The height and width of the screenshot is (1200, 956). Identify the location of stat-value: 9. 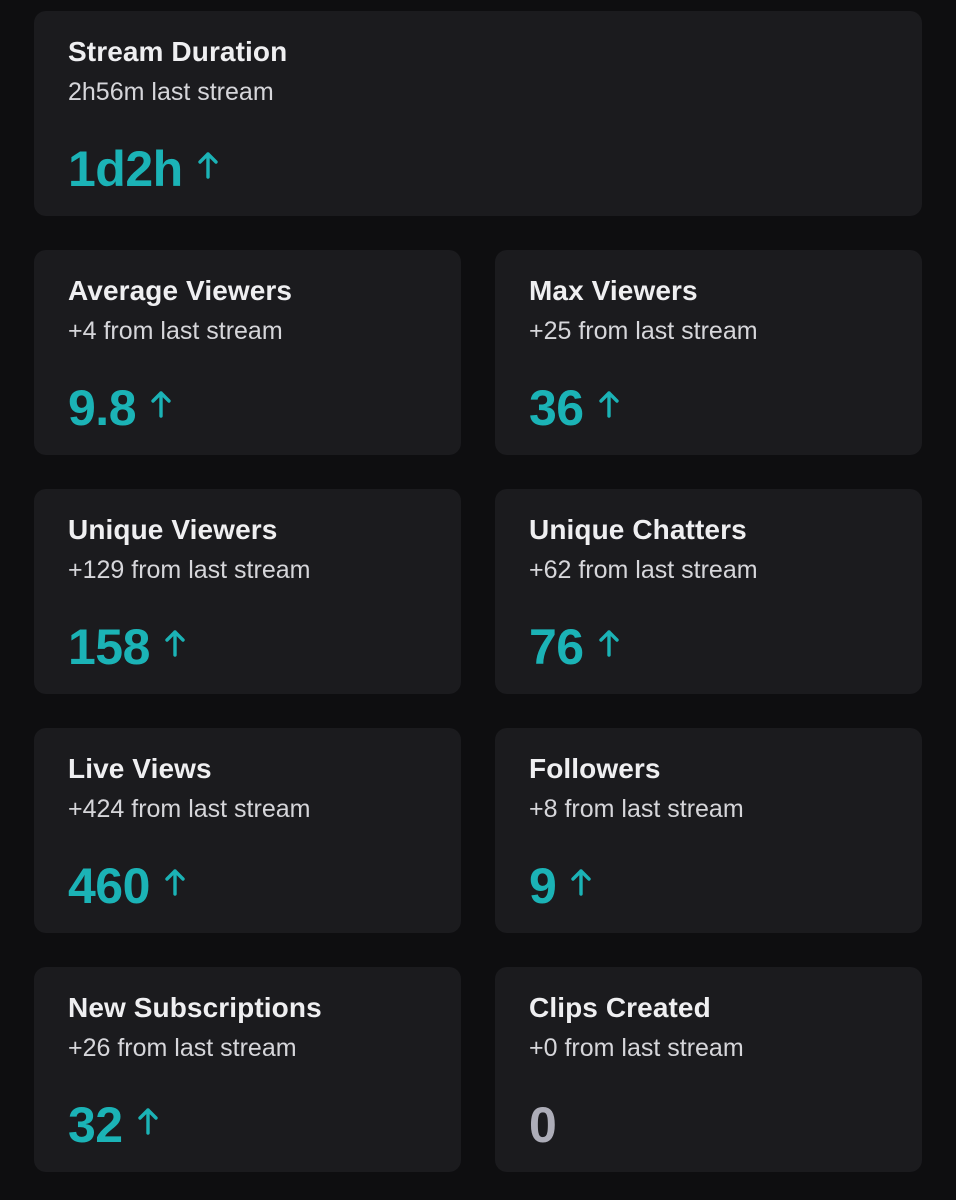
(543, 886).